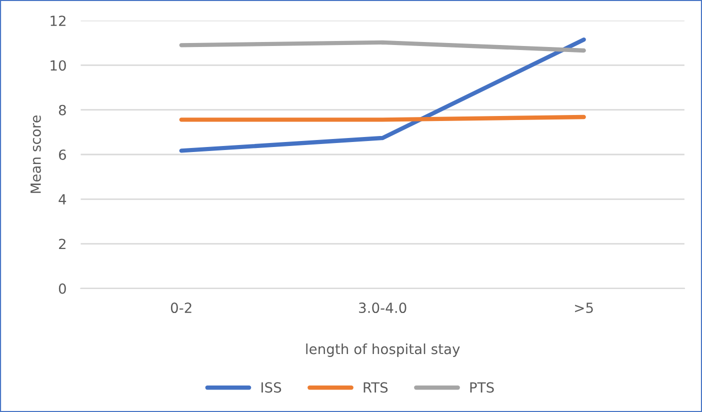 Image resolution: width=702 pixels, height=412 pixels. Describe the element at coordinates (482, 387) in the screenshot. I see `legend-label: PTS` at that location.